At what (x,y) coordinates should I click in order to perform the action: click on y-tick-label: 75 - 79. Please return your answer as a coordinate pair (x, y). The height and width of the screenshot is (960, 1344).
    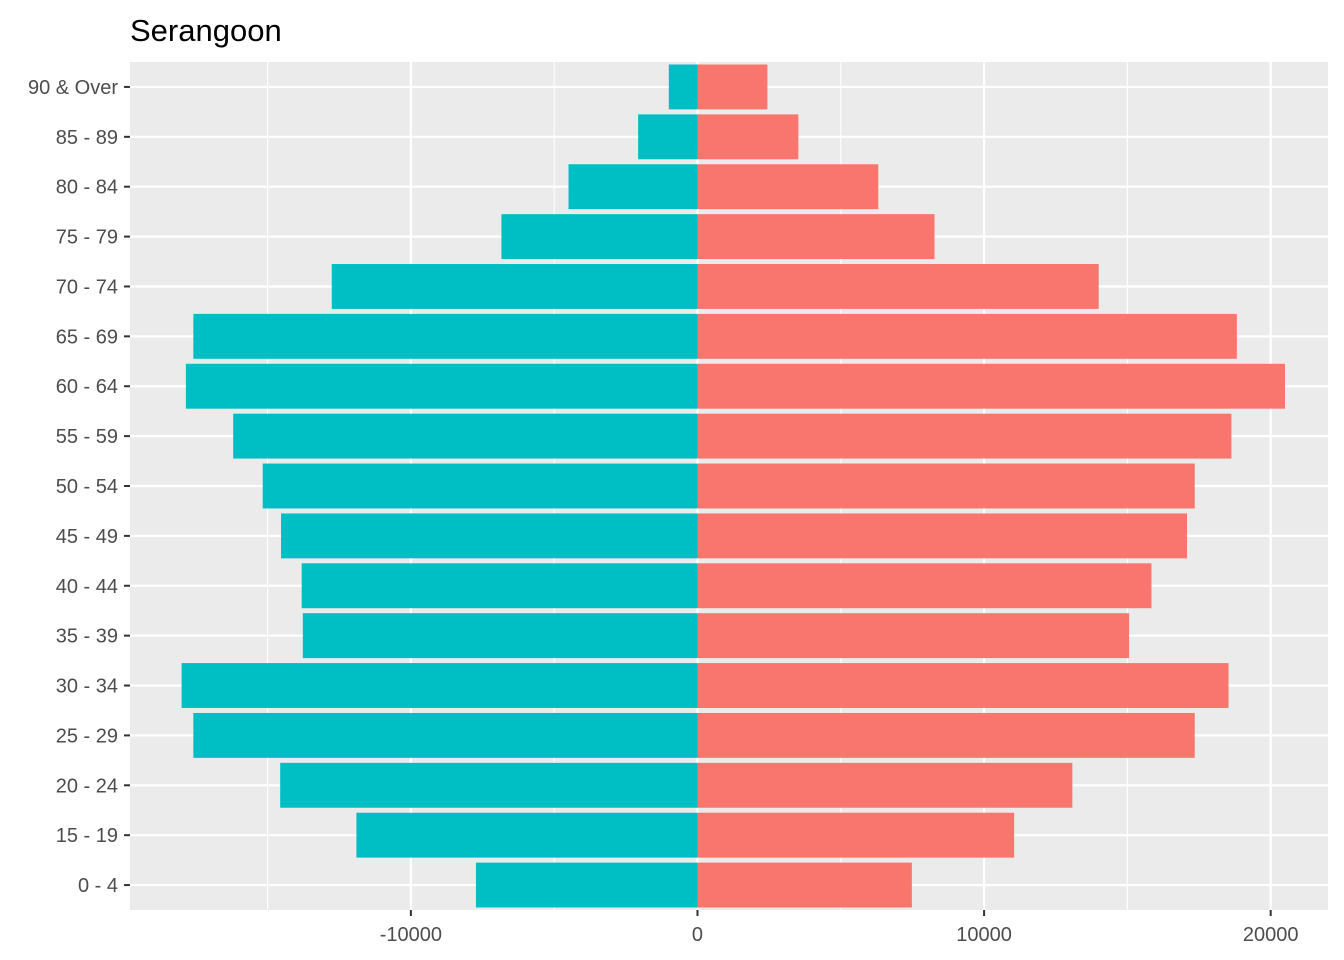
    Looking at the image, I should click on (87, 238).